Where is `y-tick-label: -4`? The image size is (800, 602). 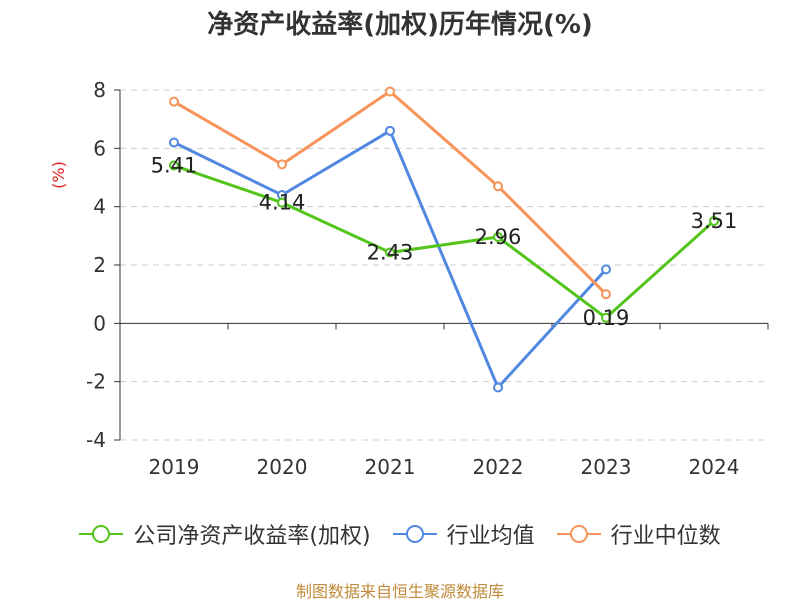 y-tick-label: -4 is located at coordinates (96, 440).